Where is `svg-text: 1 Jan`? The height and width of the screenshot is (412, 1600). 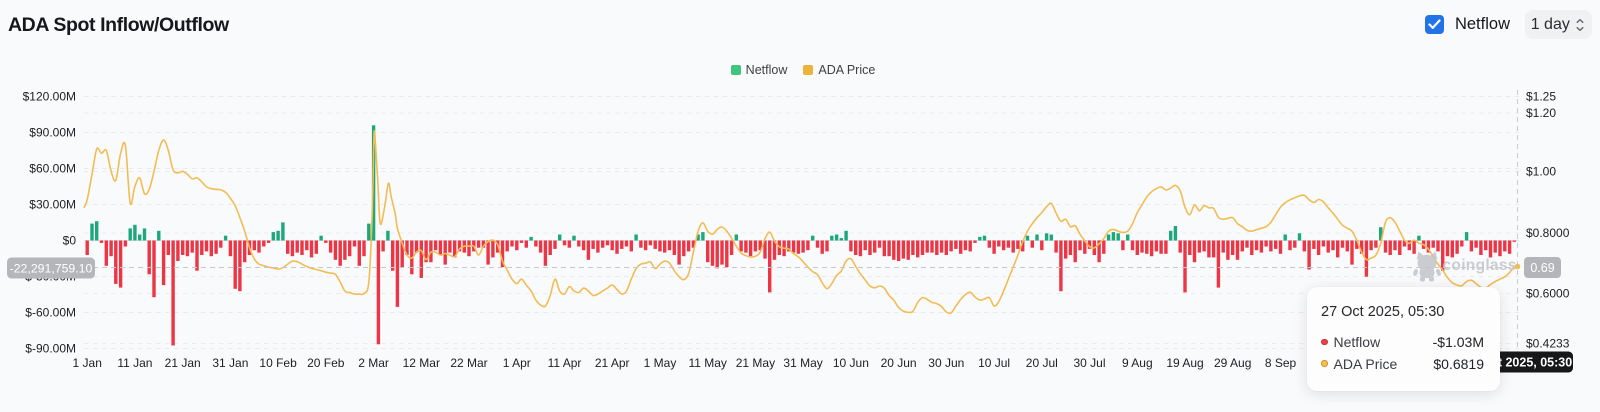
svg-text: 1 Jan is located at coordinates (87, 363).